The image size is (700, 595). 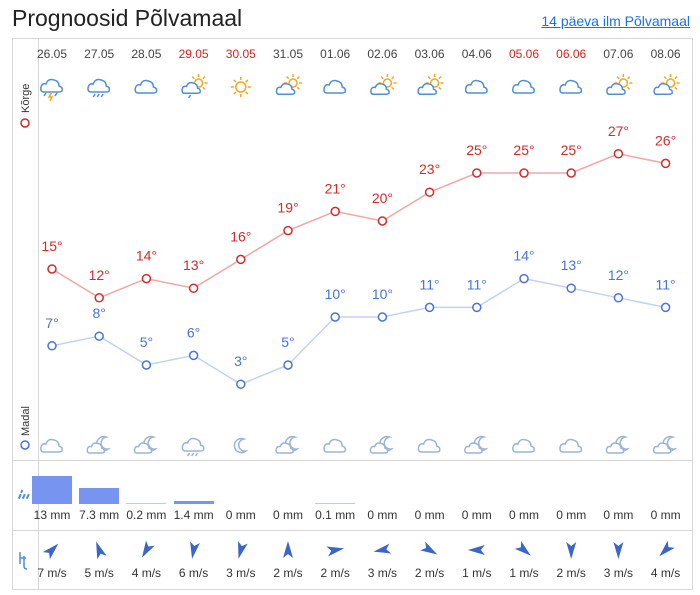 I want to click on date-label: 08.06, so click(x=665, y=54).